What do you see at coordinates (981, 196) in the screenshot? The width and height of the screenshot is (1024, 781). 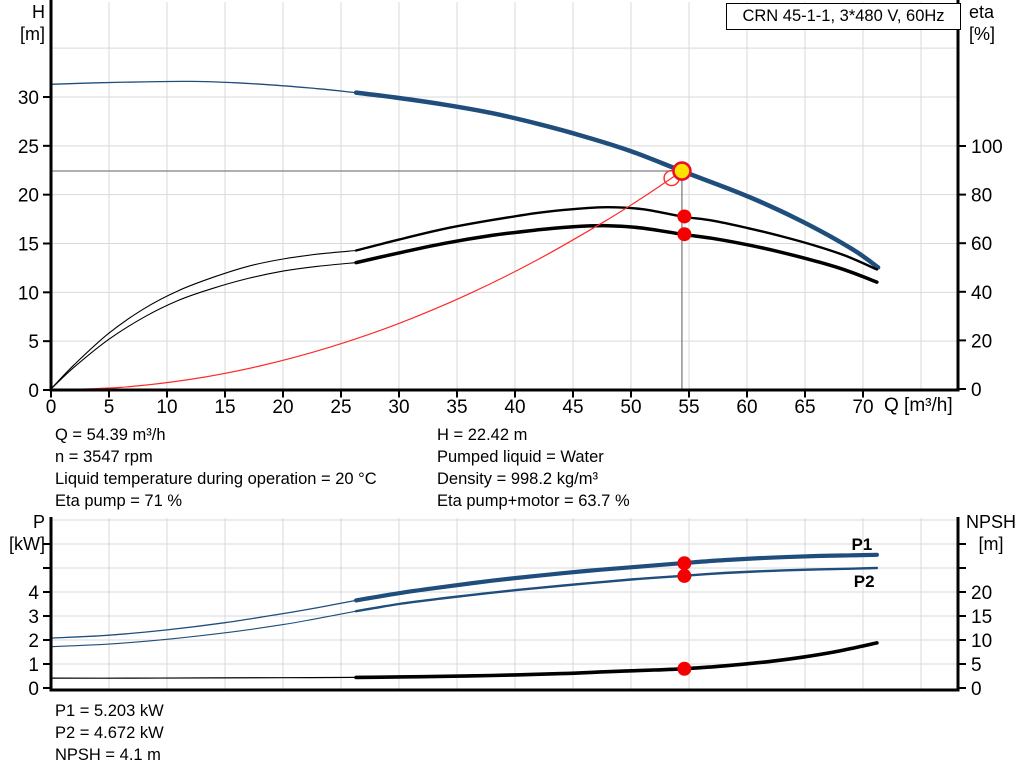 I see `eta-tick-label: 80` at bounding box center [981, 196].